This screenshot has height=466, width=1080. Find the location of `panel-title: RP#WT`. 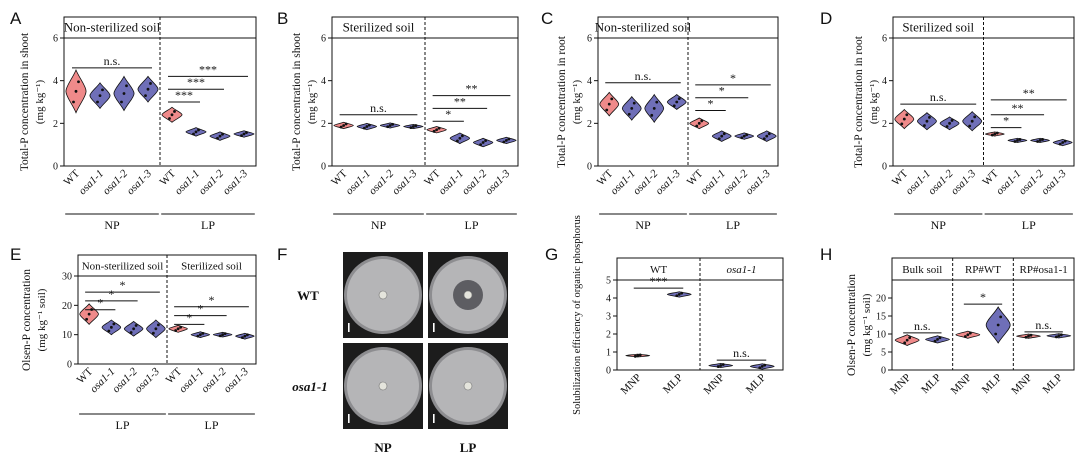

panel-title: RP#WT is located at coordinates (983, 270).